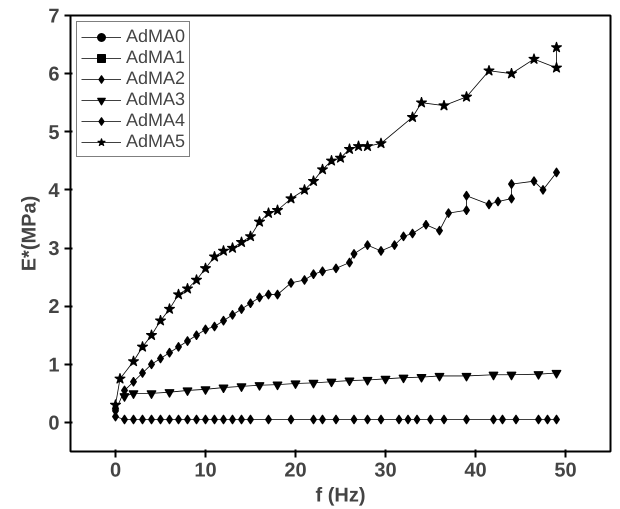  I want to click on x-tick-label: 0, so click(116, 471).